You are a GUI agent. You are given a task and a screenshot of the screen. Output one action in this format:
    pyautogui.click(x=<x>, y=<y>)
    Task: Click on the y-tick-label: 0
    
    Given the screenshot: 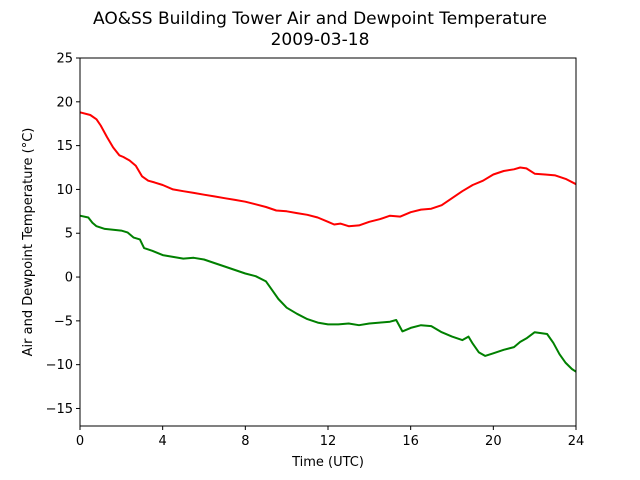 What is the action you would take?
    pyautogui.click(x=69, y=278)
    